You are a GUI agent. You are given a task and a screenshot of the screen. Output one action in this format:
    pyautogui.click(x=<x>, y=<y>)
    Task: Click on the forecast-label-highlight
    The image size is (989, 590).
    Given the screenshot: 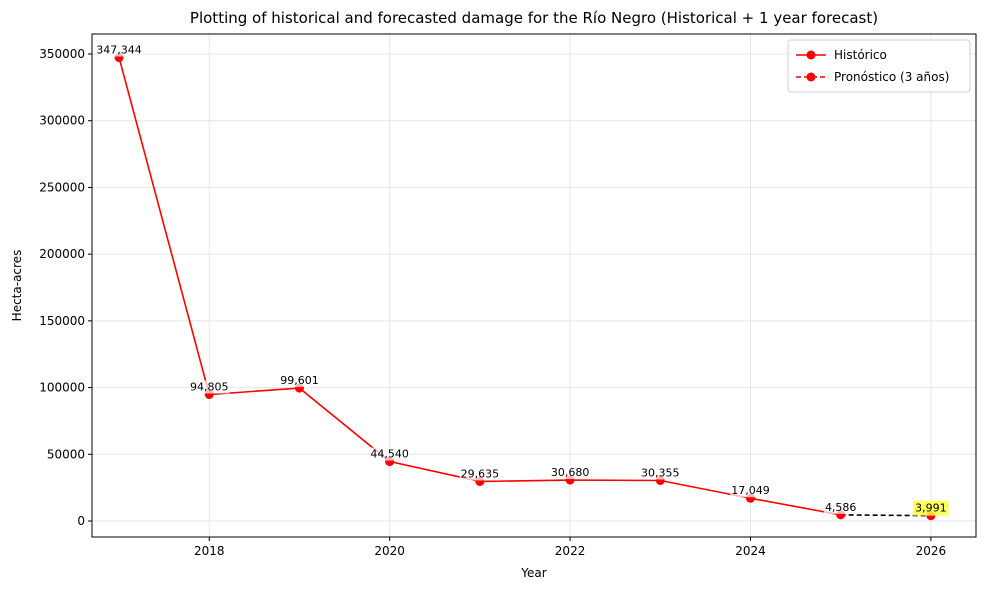 What is the action you would take?
    pyautogui.click(x=931, y=508)
    